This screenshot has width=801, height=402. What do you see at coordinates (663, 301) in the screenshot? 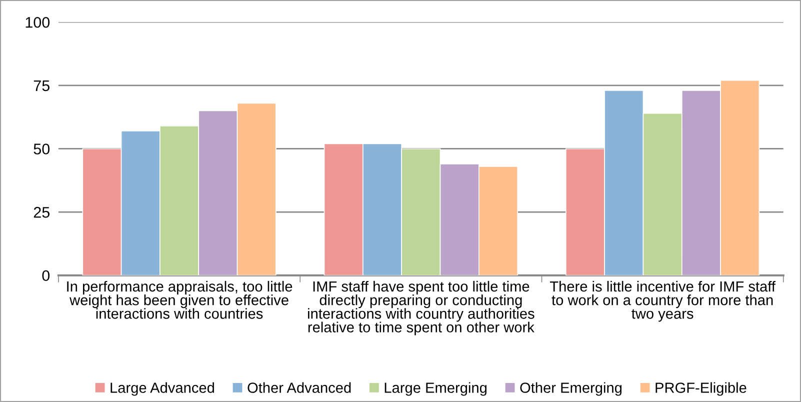
I see `x-tick-label: There is little incentive for IMF staff to work on a country for more than two years` at bounding box center [663, 301].